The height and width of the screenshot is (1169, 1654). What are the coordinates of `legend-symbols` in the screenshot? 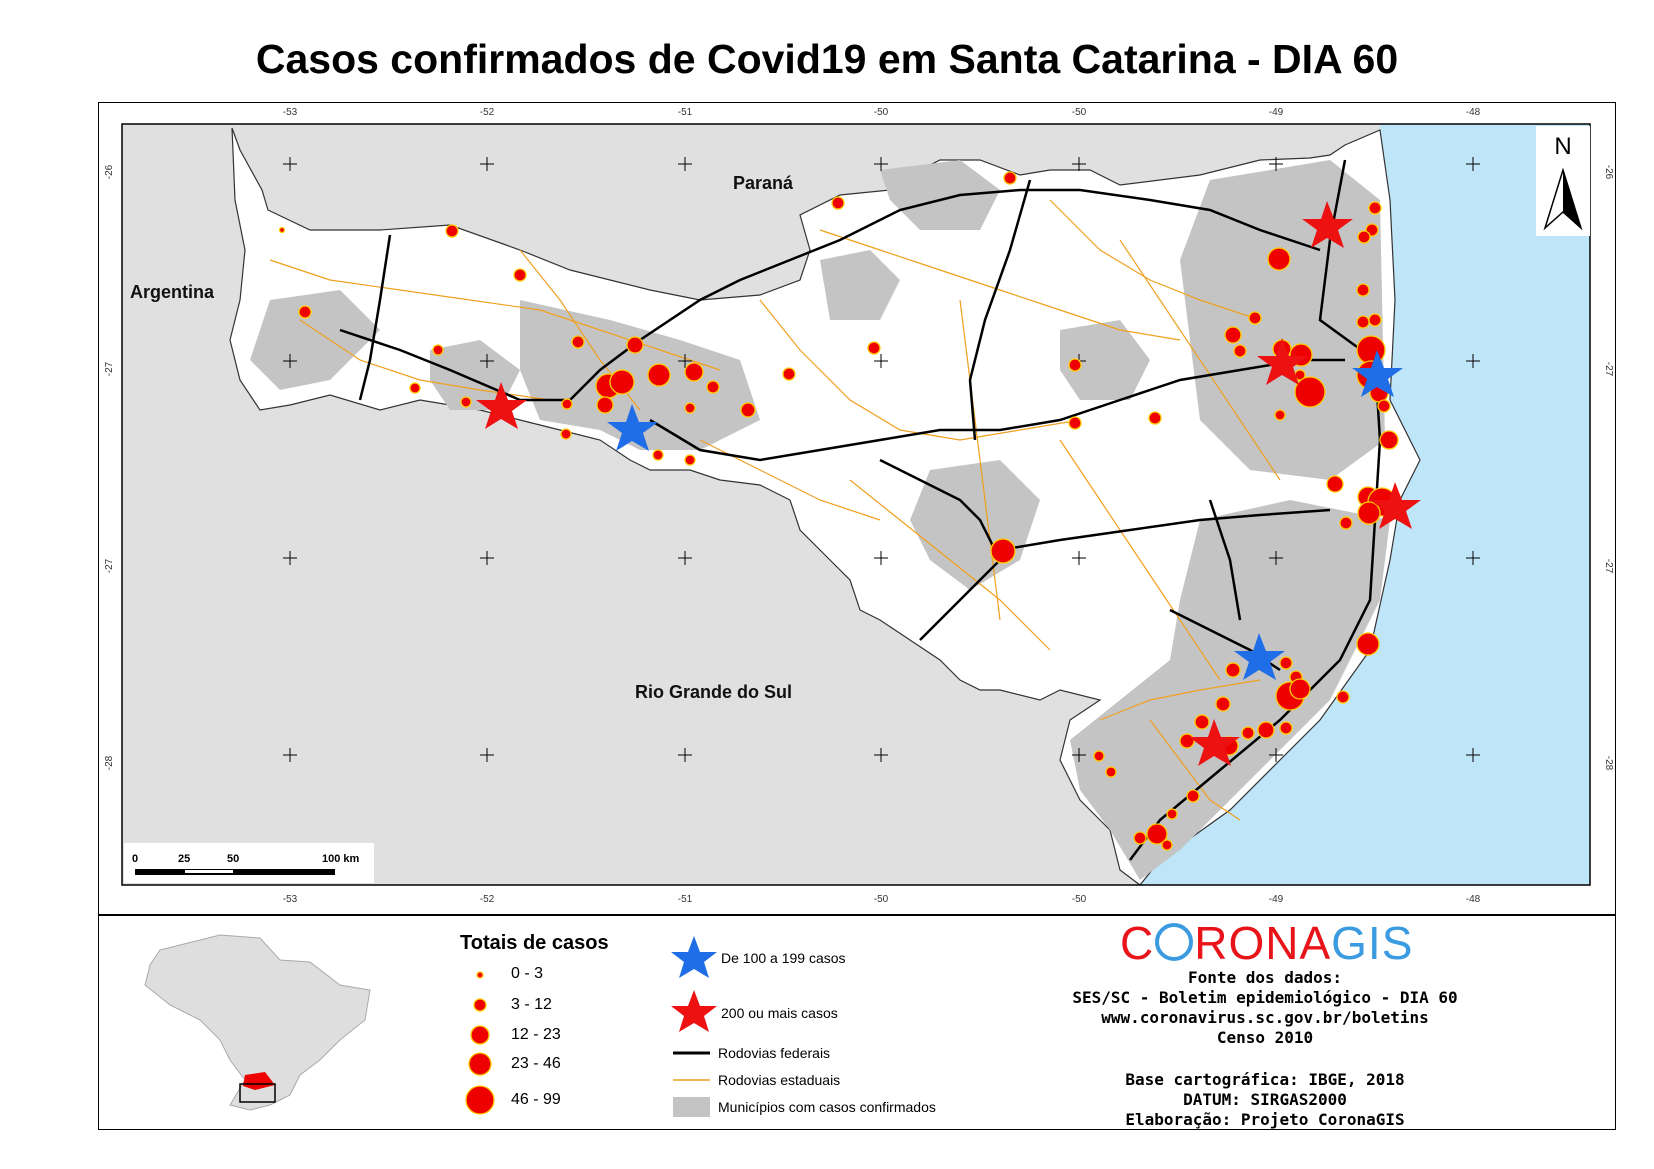 It's located at (480, 1043).